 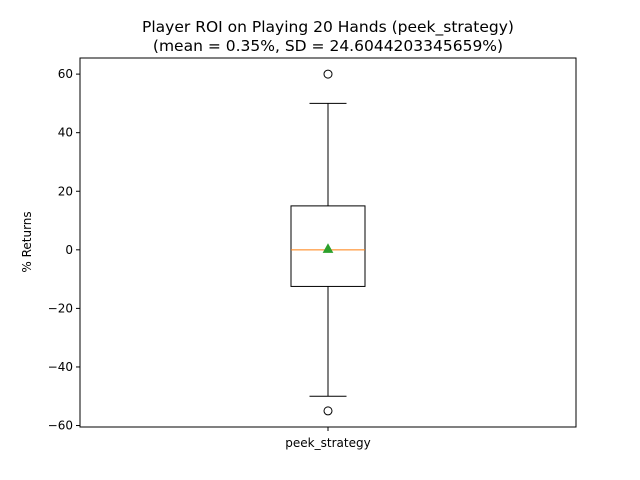 I want to click on chart-title-line-2: (mean = 0.35%, SD = 24.6044203345659%), so click(x=328, y=46).